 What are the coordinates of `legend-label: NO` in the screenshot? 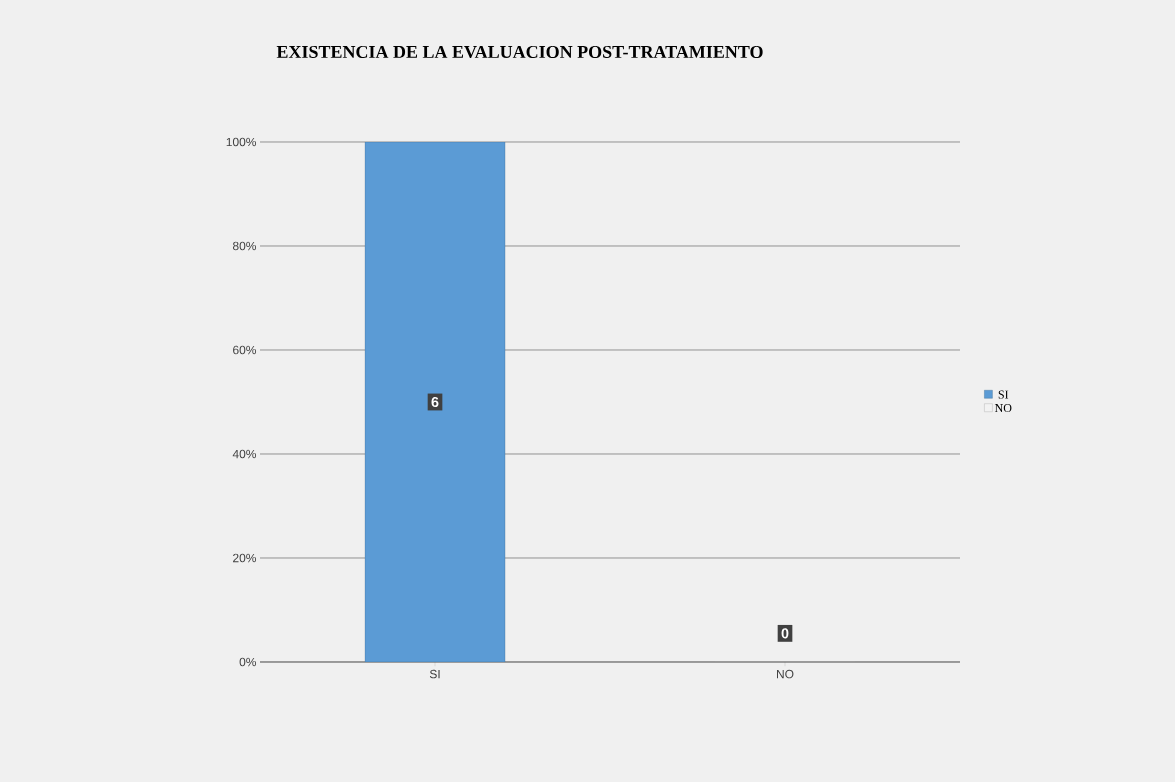 It's located at (1003, 408).